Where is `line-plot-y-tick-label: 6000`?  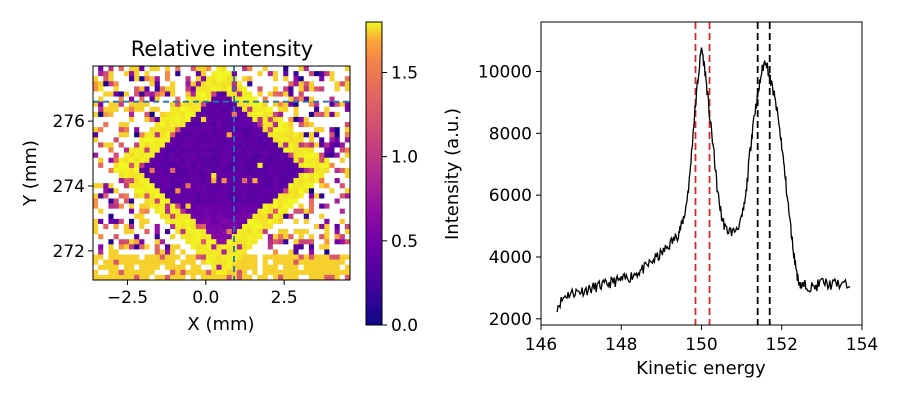
line-plot-y-tick-label: 6000 is located at coordinates (510, 196).